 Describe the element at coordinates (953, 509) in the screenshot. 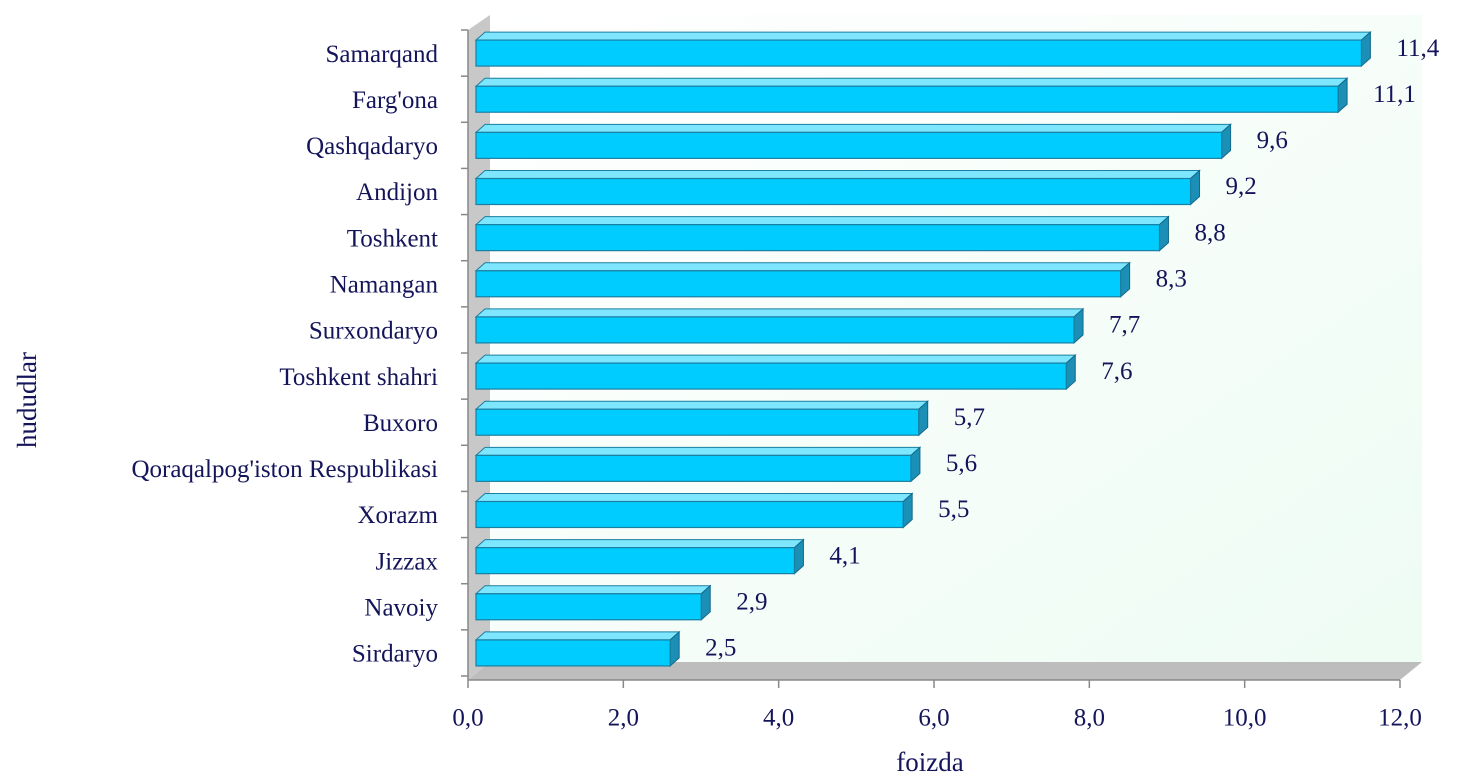

I see `data-label: 5,5` at that location.